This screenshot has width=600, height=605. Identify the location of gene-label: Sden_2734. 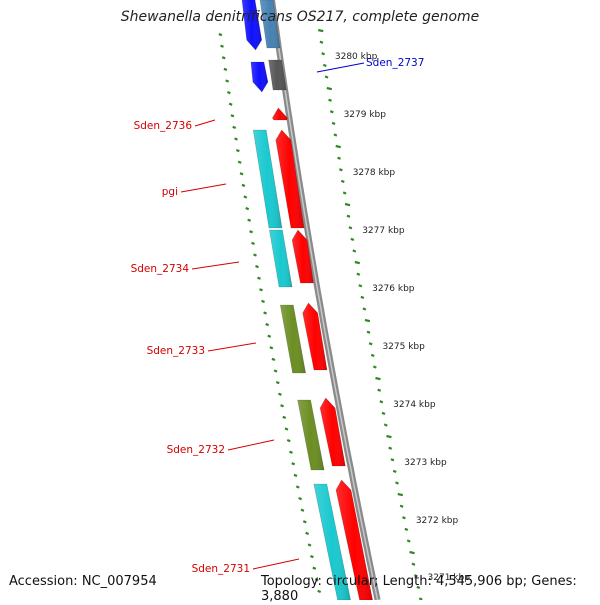
(160, 269).